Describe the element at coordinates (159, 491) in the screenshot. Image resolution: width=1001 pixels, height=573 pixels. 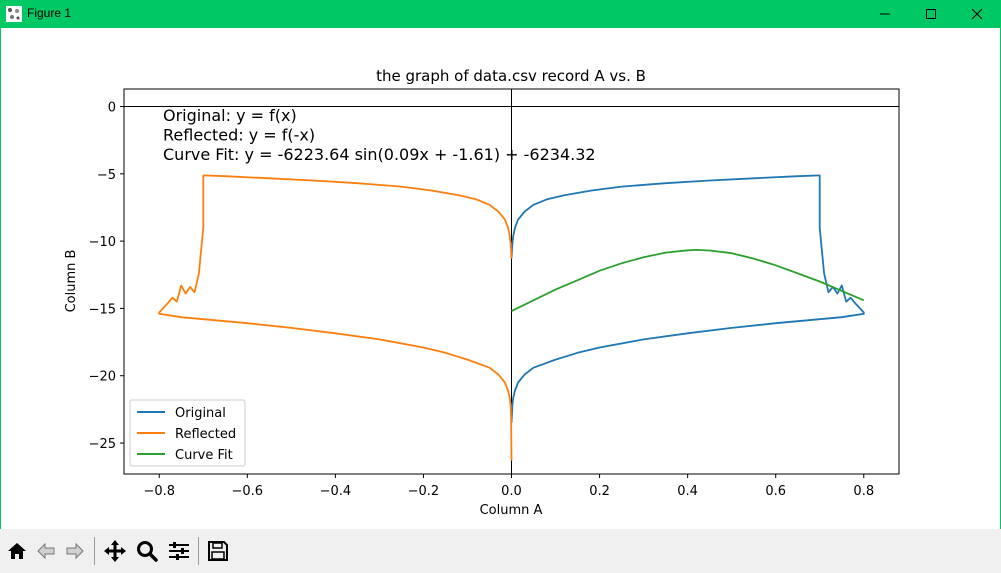
I see `x-tick-label: −0.8` at that location.